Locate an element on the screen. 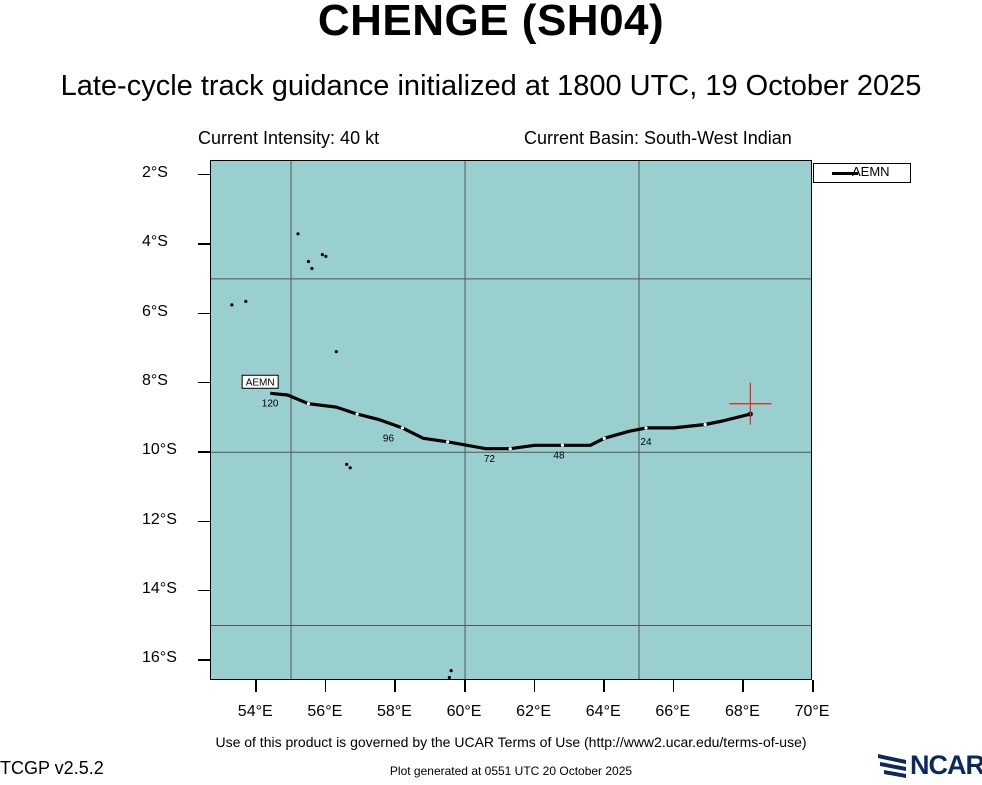  forecast-hour-label: 96 is located at coordinates (389, 438).